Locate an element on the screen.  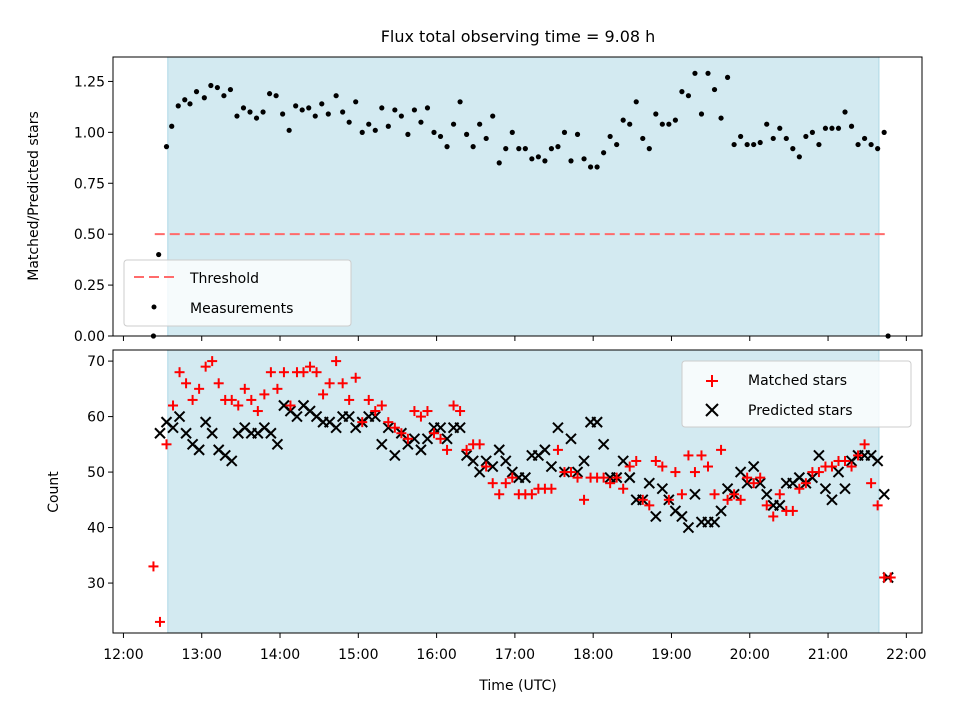
bottom-y-tick-label: 30 is located at coordinates (96, 584).